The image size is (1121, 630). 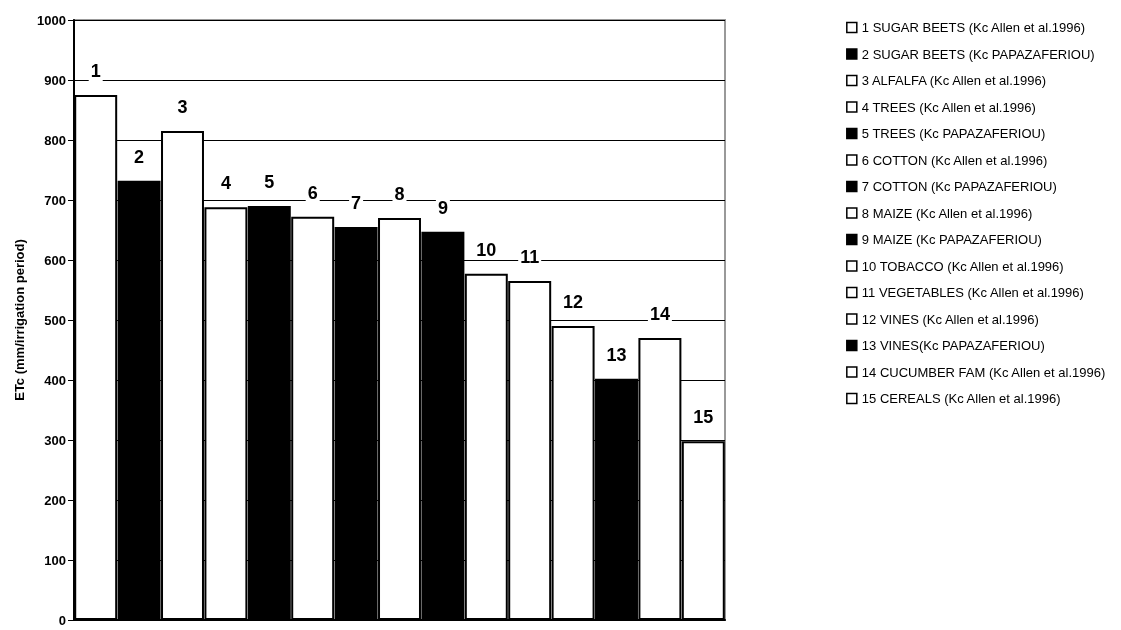 What do you see at coordinates (486, 249) in the screenshot?
I see `x-tick-label: 10` at bounding box center [486, 249].